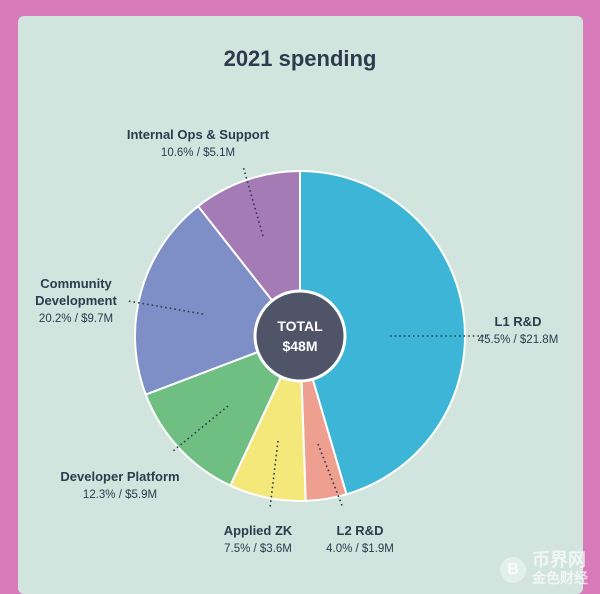 The height and width of the screenshot is (594, 600). What do you see at coordinates (560, 579) in the screenshot?
I see `watermark-line2: 金色财经` at bounding box center [560, 579].